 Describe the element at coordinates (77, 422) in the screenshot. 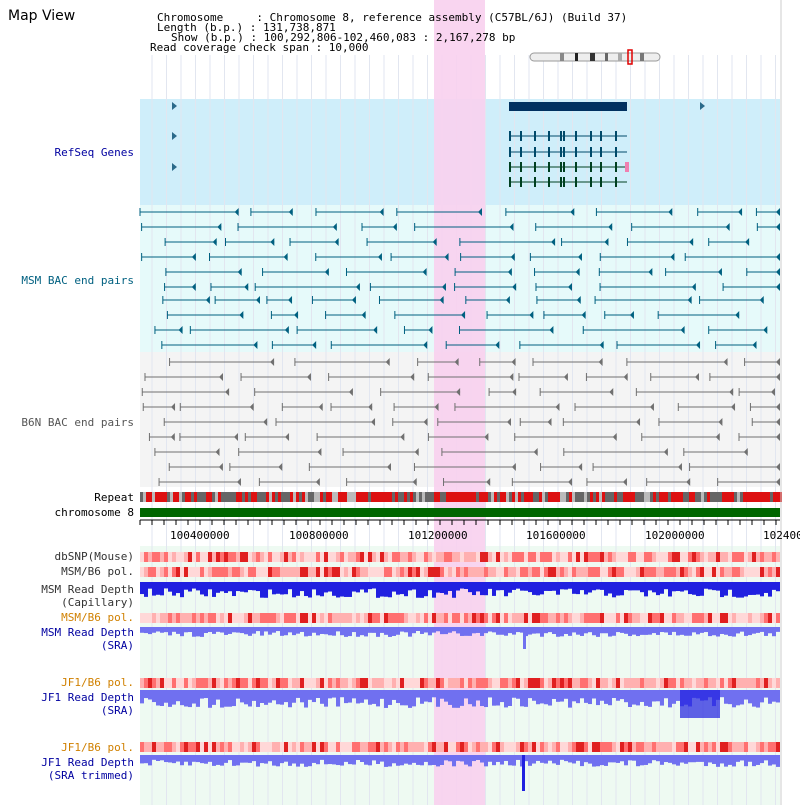

I see `track-label-b6n-bac: B6N BAC end pairs` at that location.